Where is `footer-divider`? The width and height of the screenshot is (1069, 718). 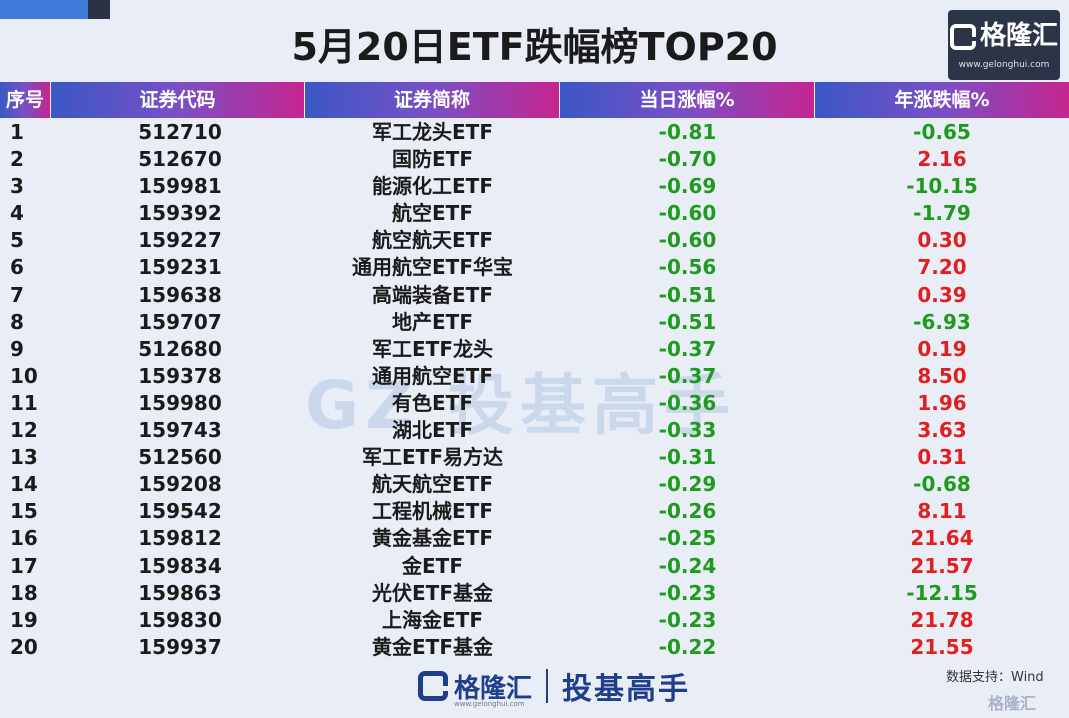 footer-divider is located at coordinates (547, 686).